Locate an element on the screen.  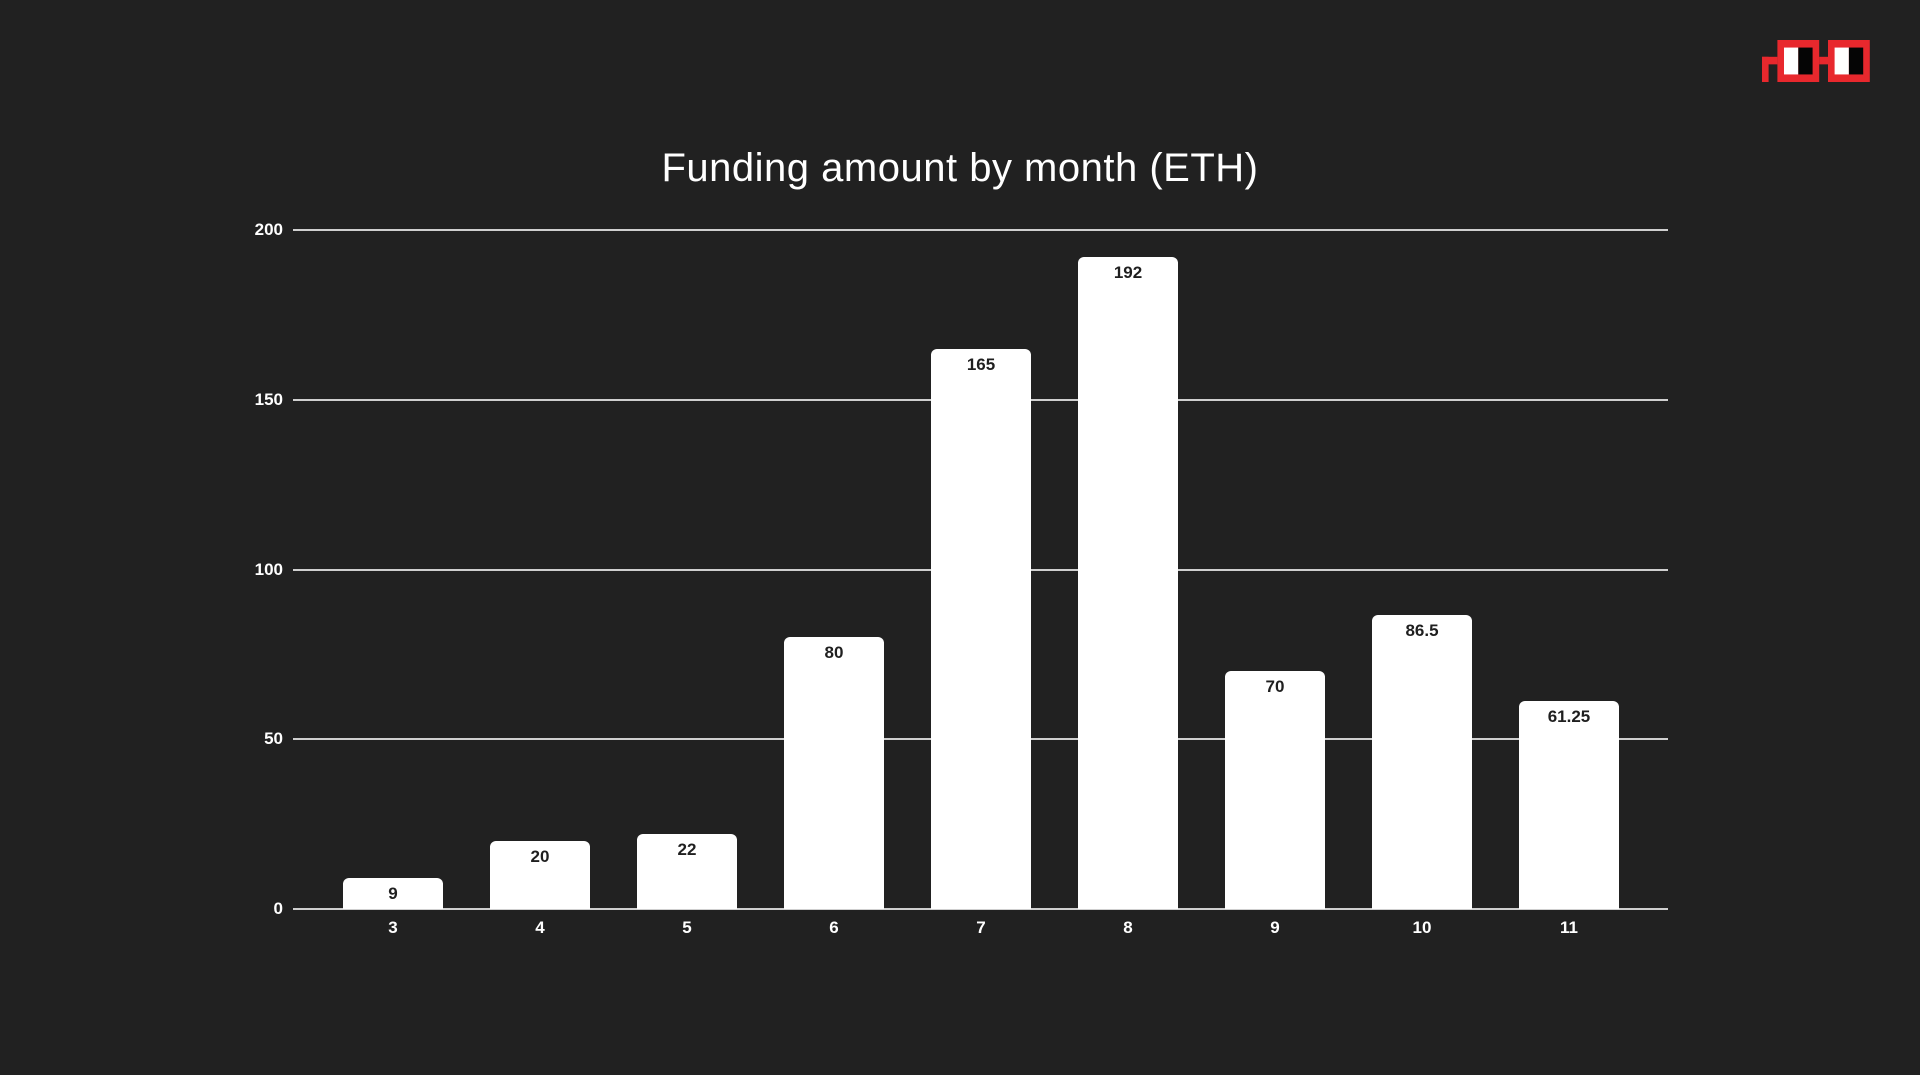
x-tick-label-month-7: 7 is located at coordinates (981, 927).